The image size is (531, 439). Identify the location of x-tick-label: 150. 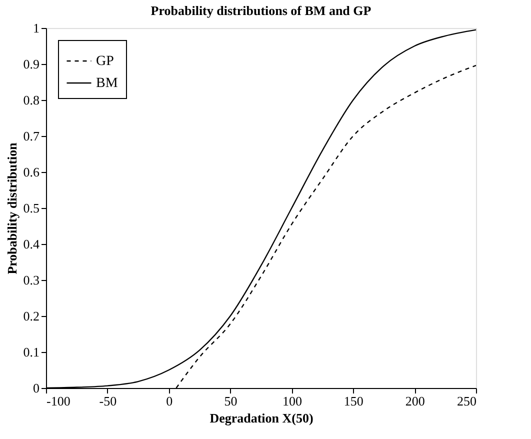
(354, 401).